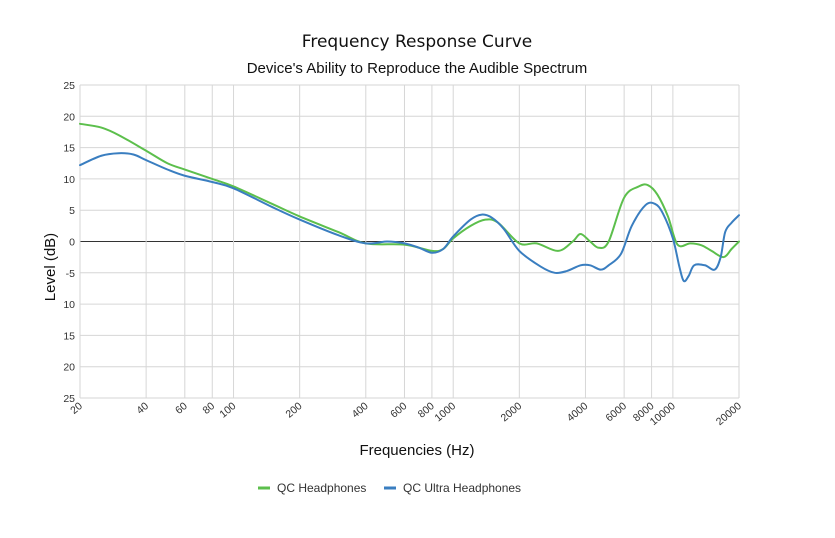  What do you see at coordinates (446, 412) in the screenshot?
I see `x-tick-label: 1000` at bounding box center [446, 412].